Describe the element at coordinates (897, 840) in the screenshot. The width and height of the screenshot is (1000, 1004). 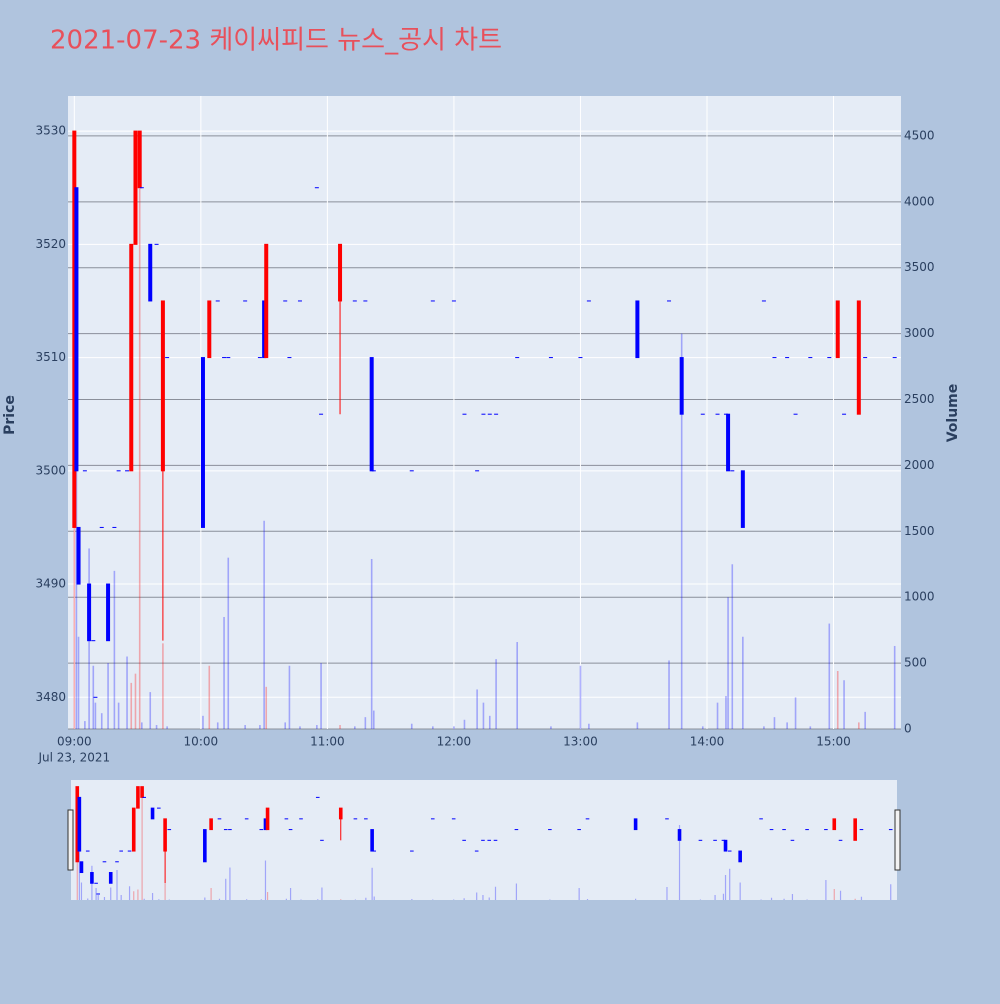
I see `slider-handle-right` at that location.